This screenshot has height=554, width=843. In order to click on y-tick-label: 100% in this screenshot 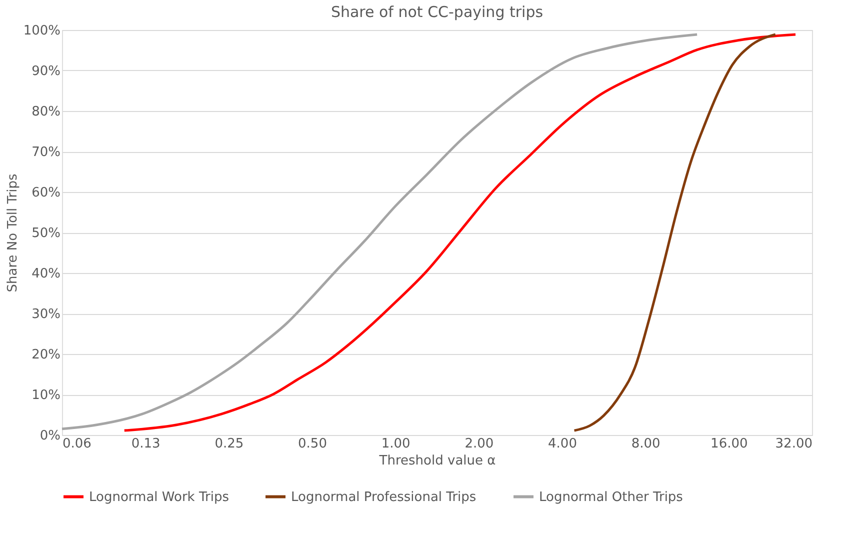, I will do `click(41, 31)`.